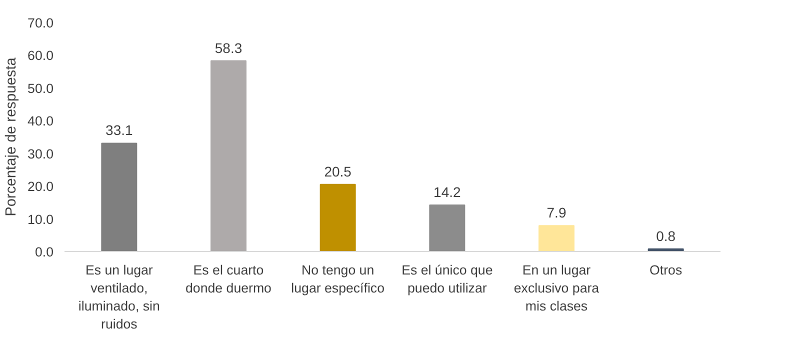  Describe the element at coordinates (120, 130) in the screenshot. I see `data-label: 33.1` at that location.